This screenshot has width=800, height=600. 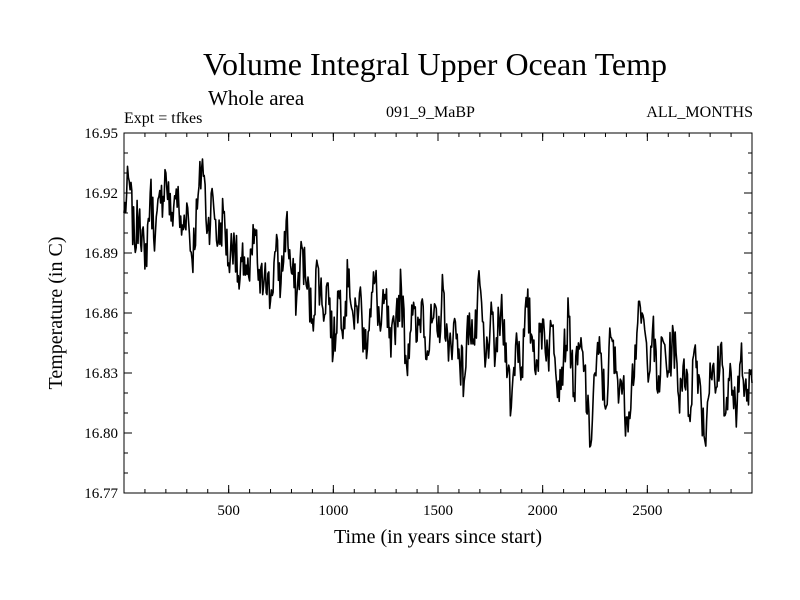 I want to click on y-tick-label: 16.83, so click(x=101, y=374).